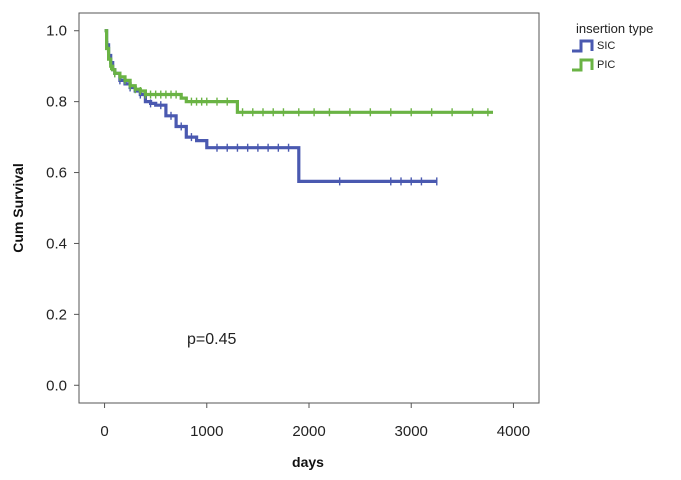  What do you see at coordinates (513, 431) in the screenshot?
I see `x-tick-label: 4000` at bounding box center [513, 431].